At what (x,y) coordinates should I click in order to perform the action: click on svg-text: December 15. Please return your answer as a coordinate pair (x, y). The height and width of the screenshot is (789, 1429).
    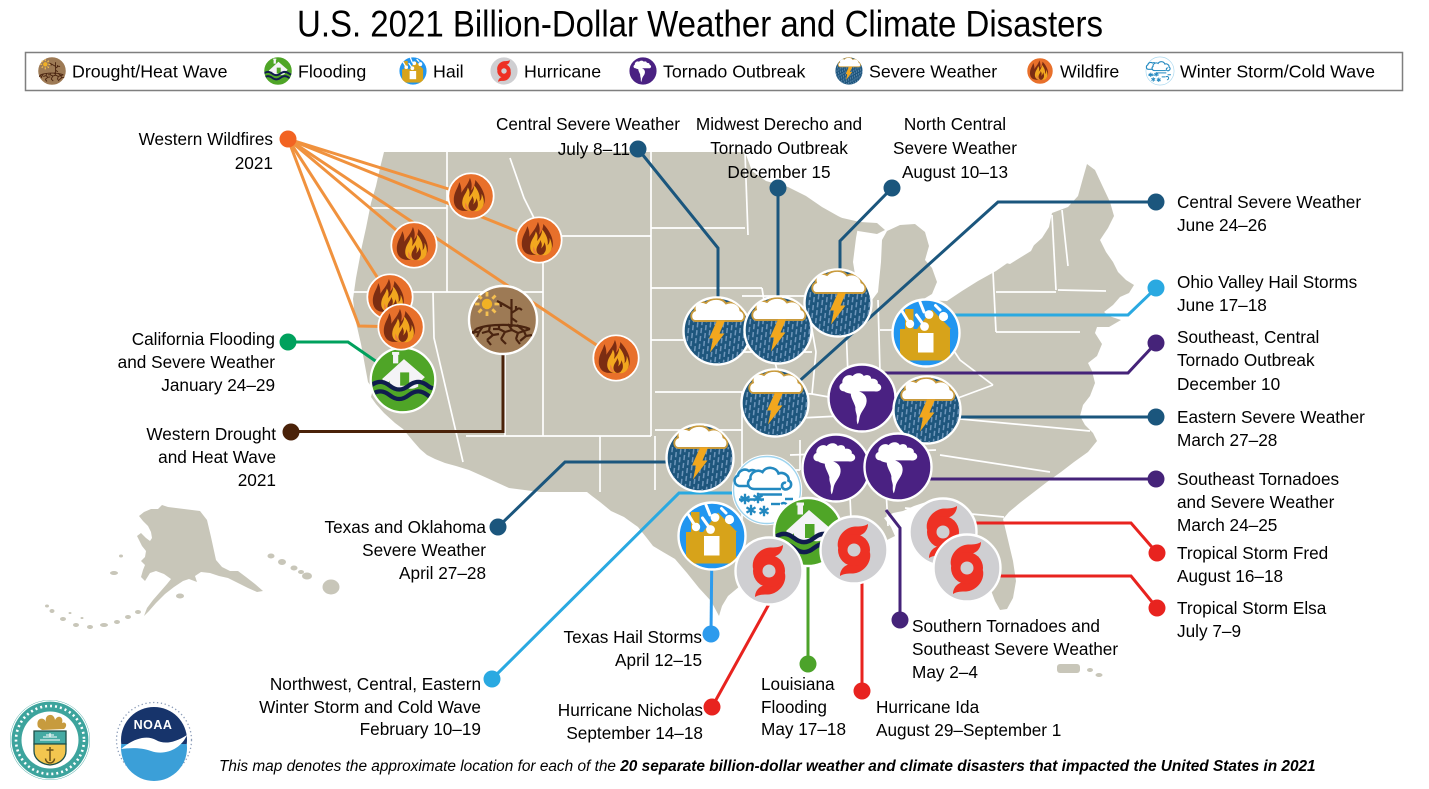
    Looking at the image, I should click on (778, 172).